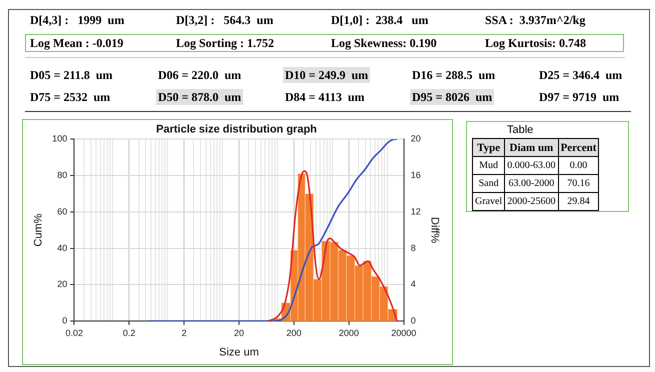 The height and width of the screenshot is (372, 655). I want to click on text: D06 = 220.0 um, so click(200, 75).